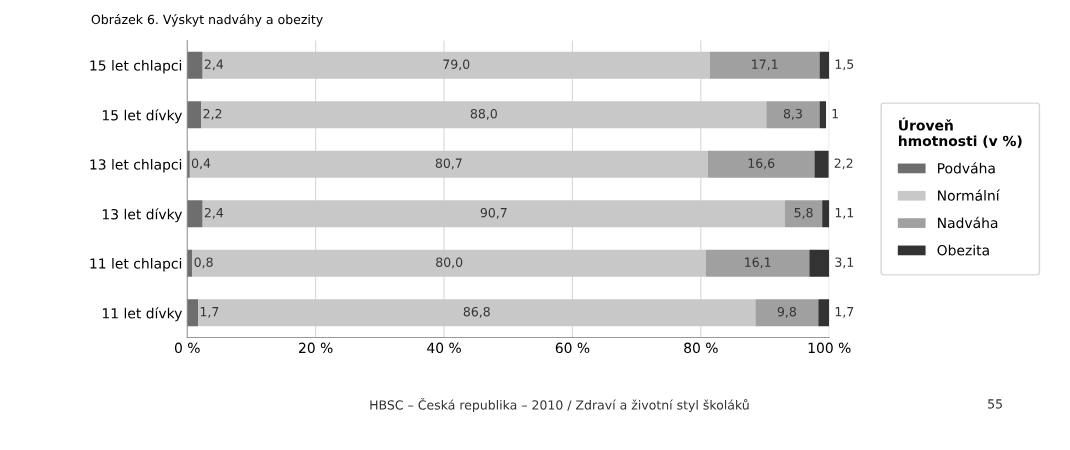  I want to click on data-label: 9,8, so click(786, 312).